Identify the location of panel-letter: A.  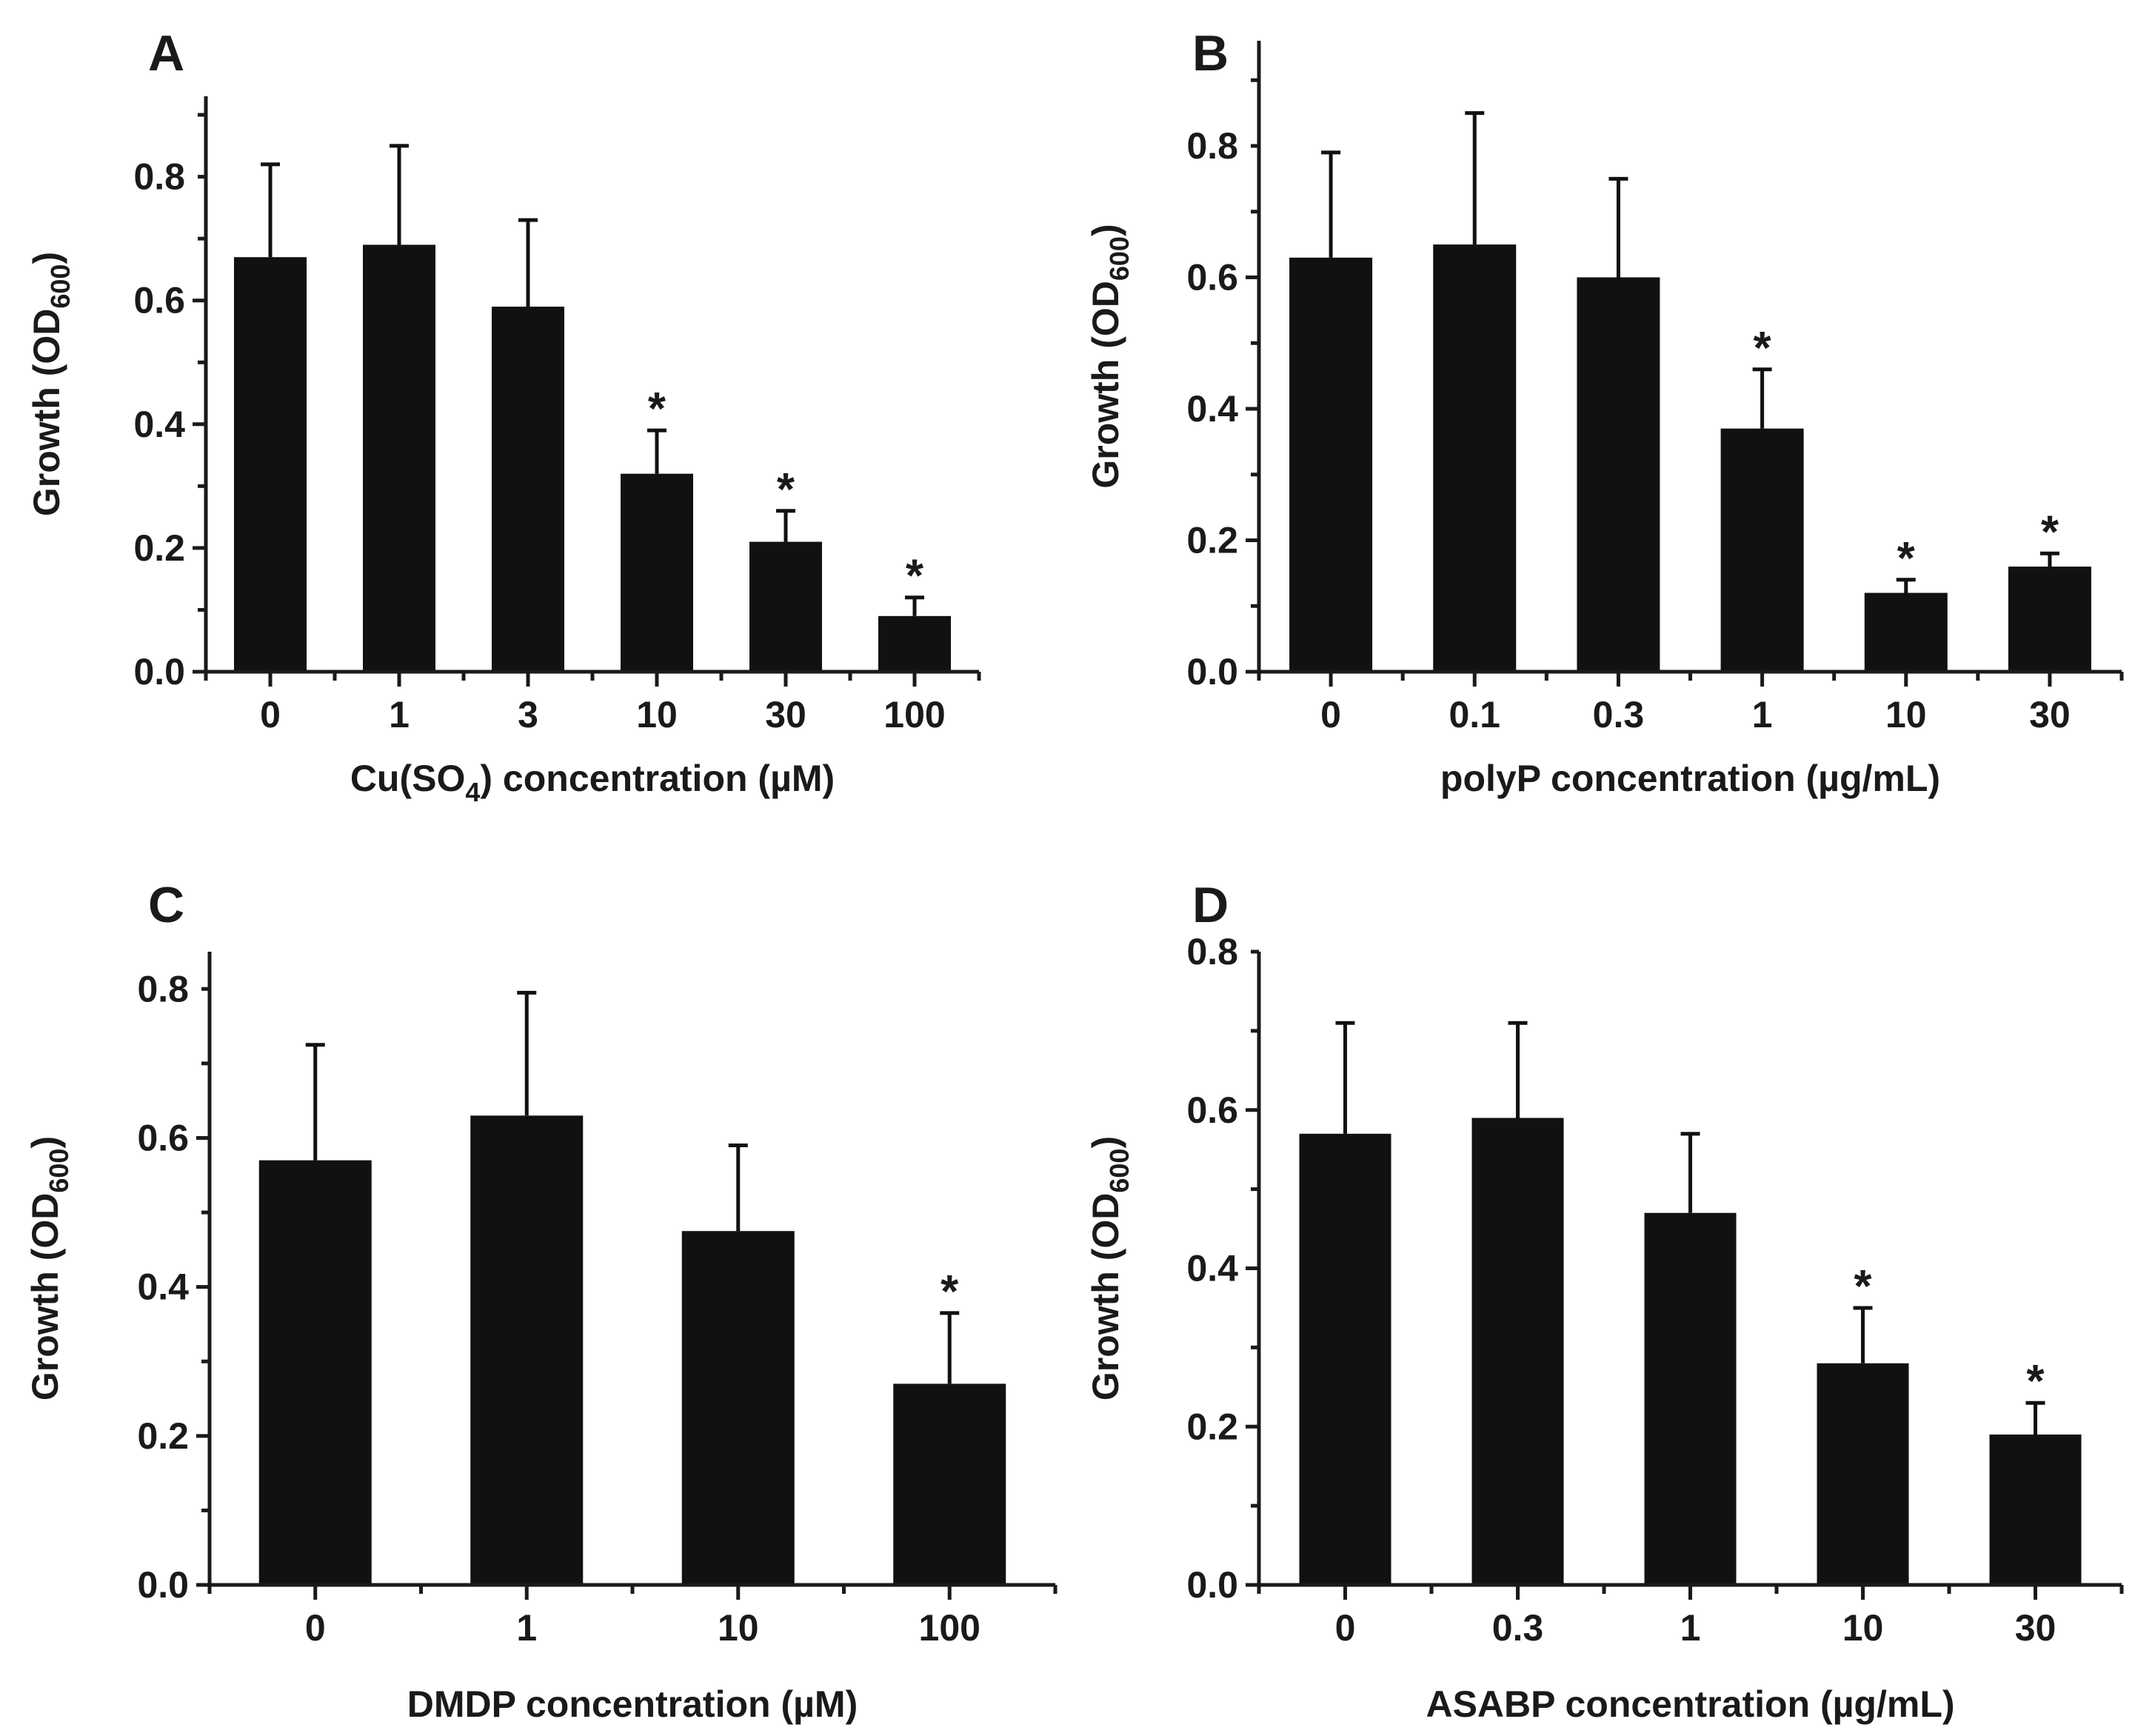
(166, 53).